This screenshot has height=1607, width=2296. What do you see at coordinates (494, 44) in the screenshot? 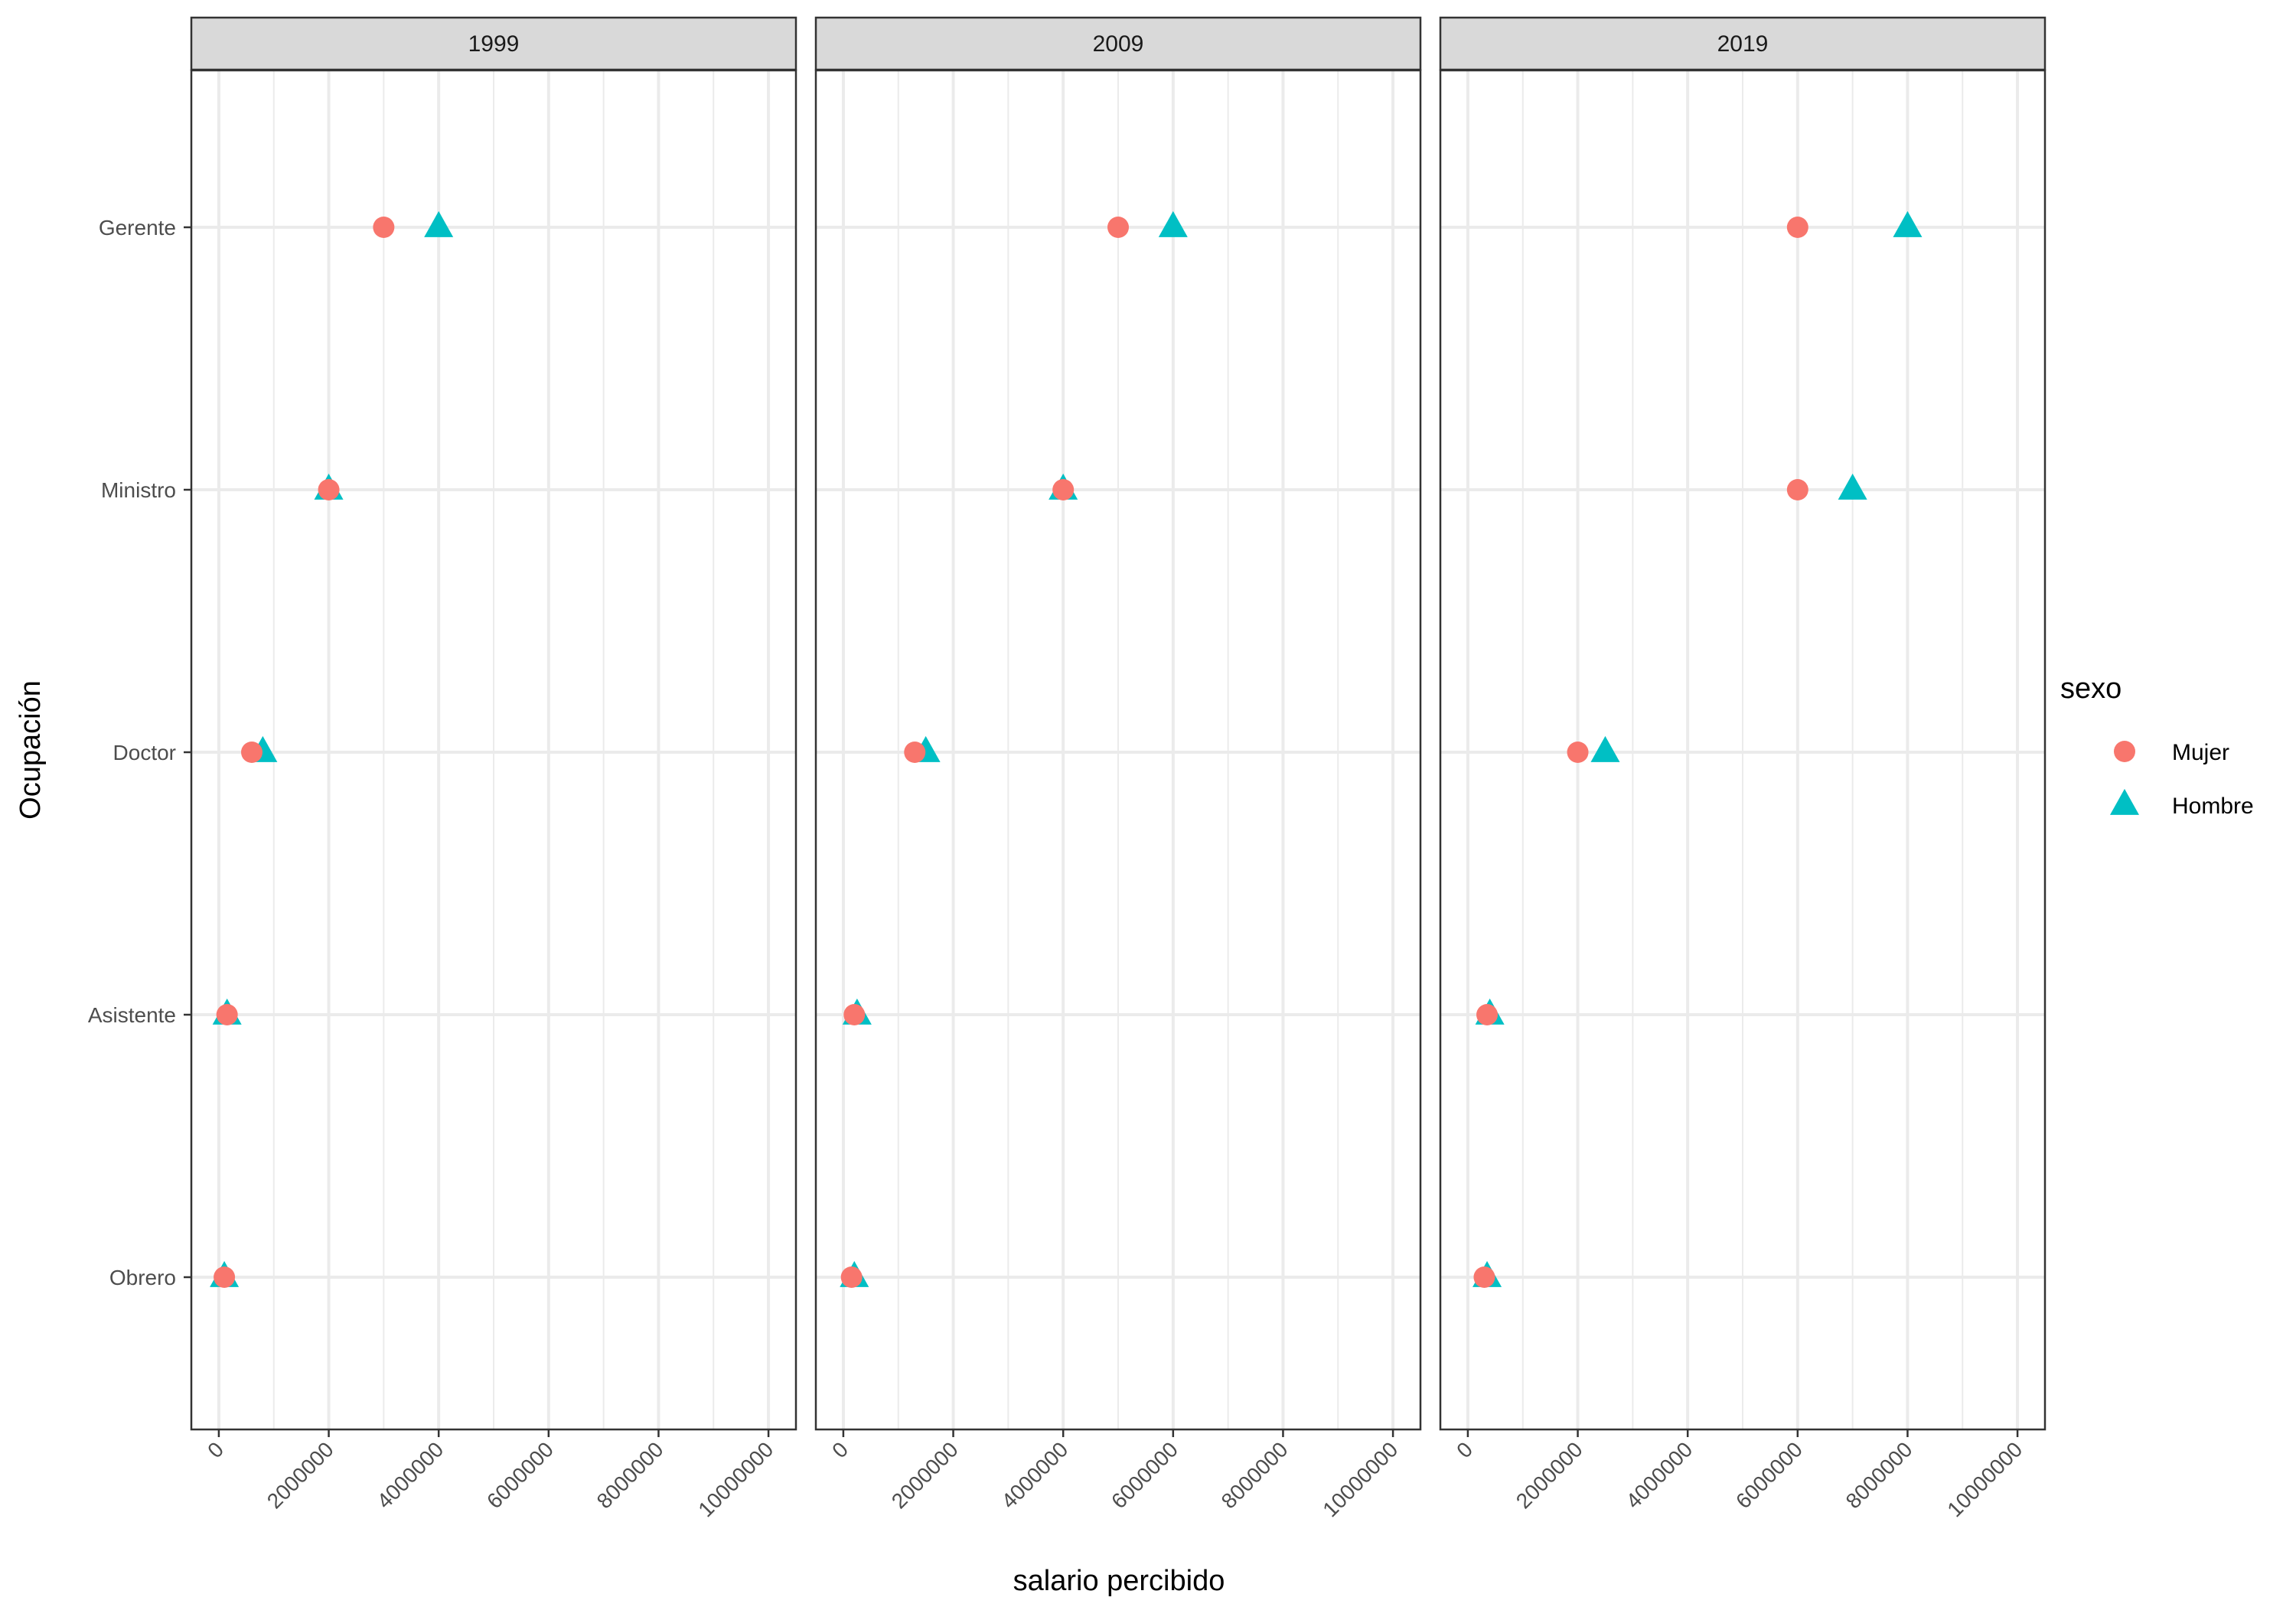
I see `facet-strip-label: 1999` at bounding box center [494, 44].